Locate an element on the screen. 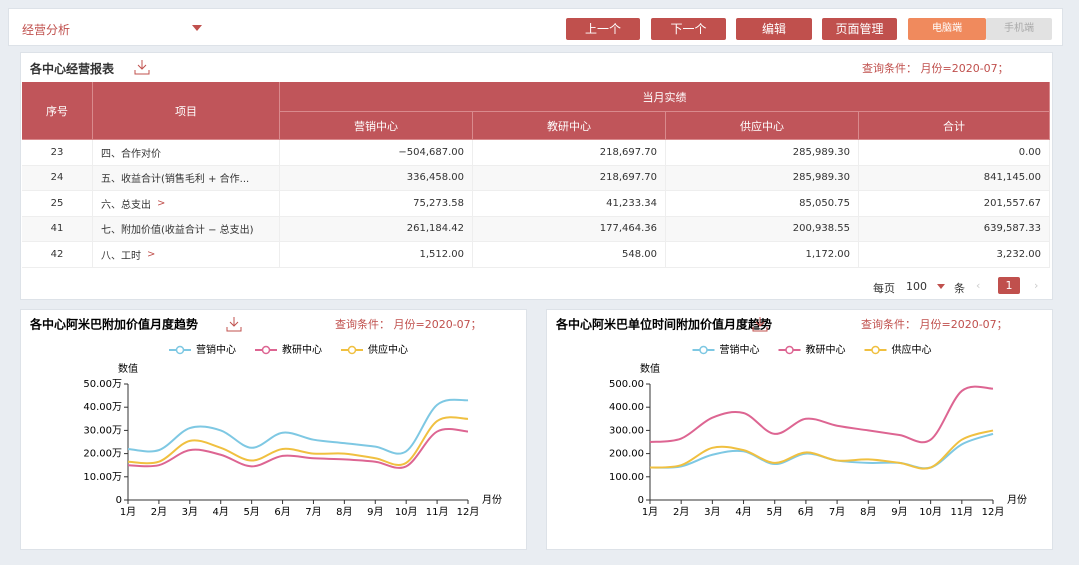 The height and width of the screenshot is (565, 1079). chart-query: 查询条件： 月份=2020-07； is located at coordinates (934, 324).